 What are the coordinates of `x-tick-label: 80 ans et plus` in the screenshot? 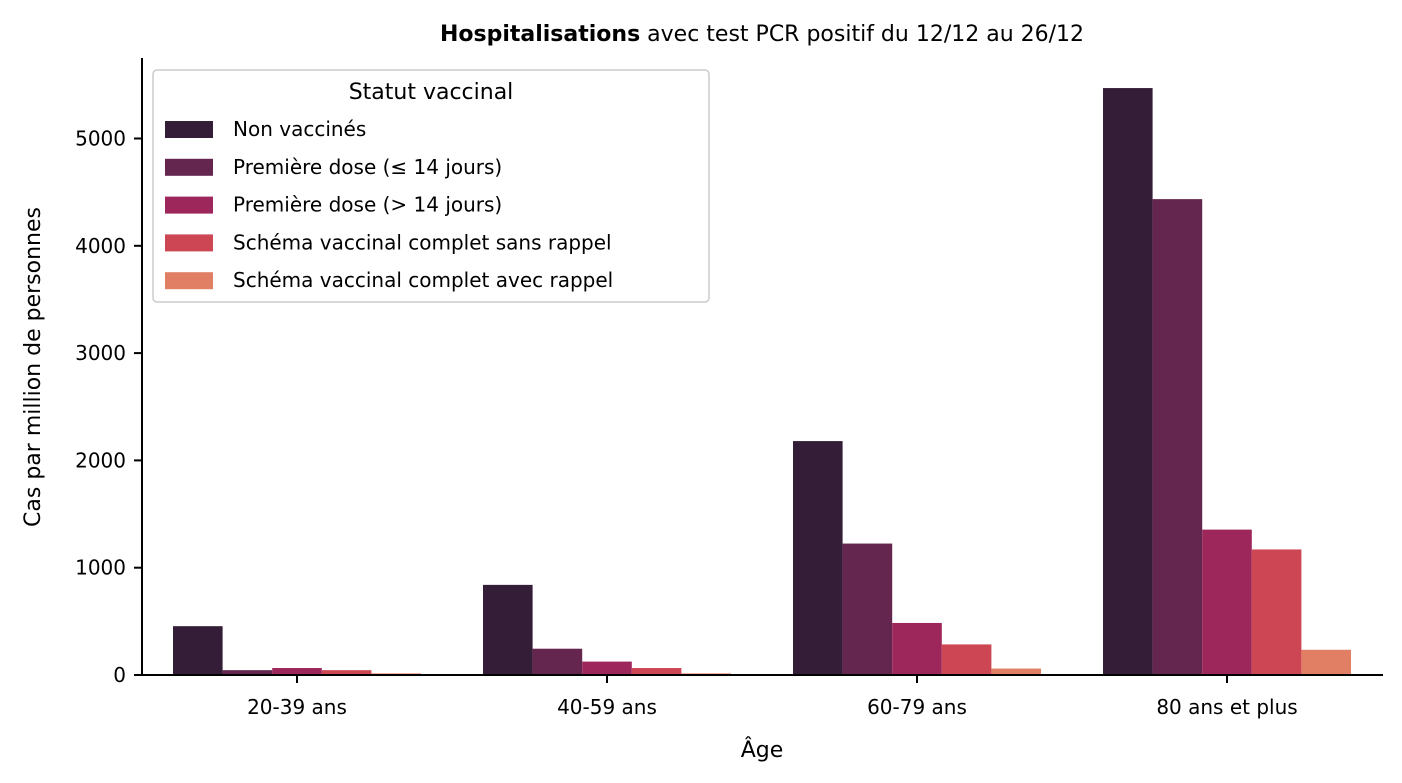 It's located at (1226, 707).